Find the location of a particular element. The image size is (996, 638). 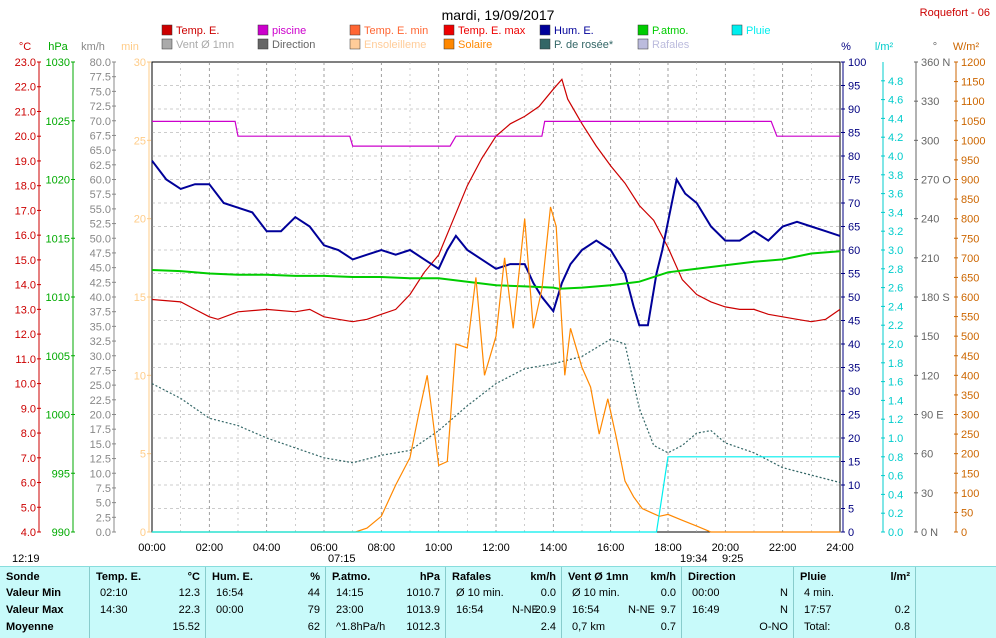

table-value: 0.7 is located at coordinates (668, 627).